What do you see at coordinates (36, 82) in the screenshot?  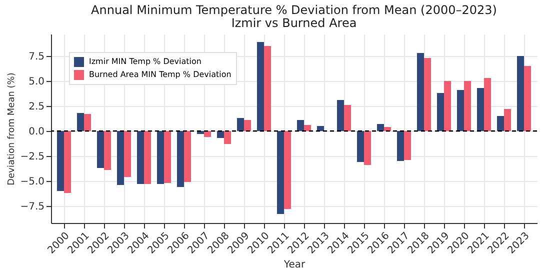 I see `y-tick-label: 5.0` at bounding box center [36, 82].